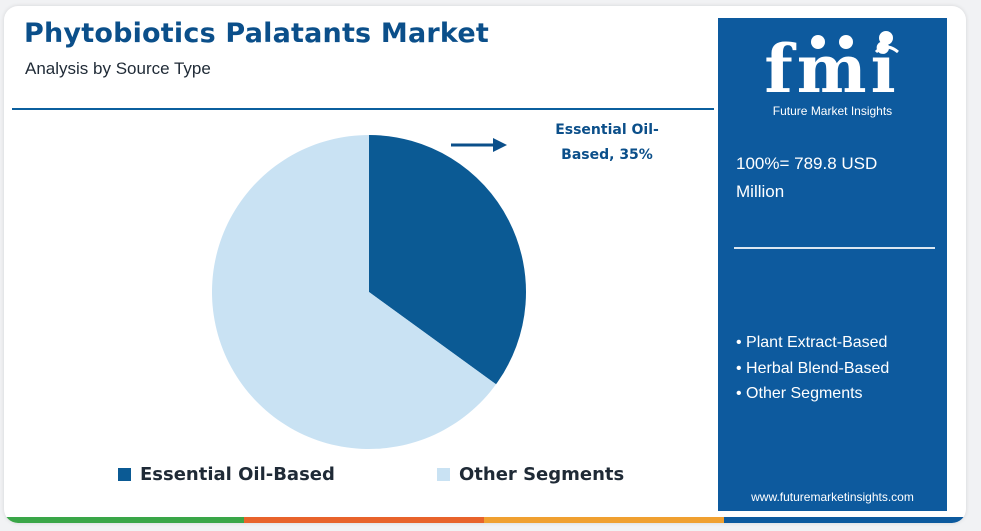  I want to click on stripe-green, so click(124, 520).